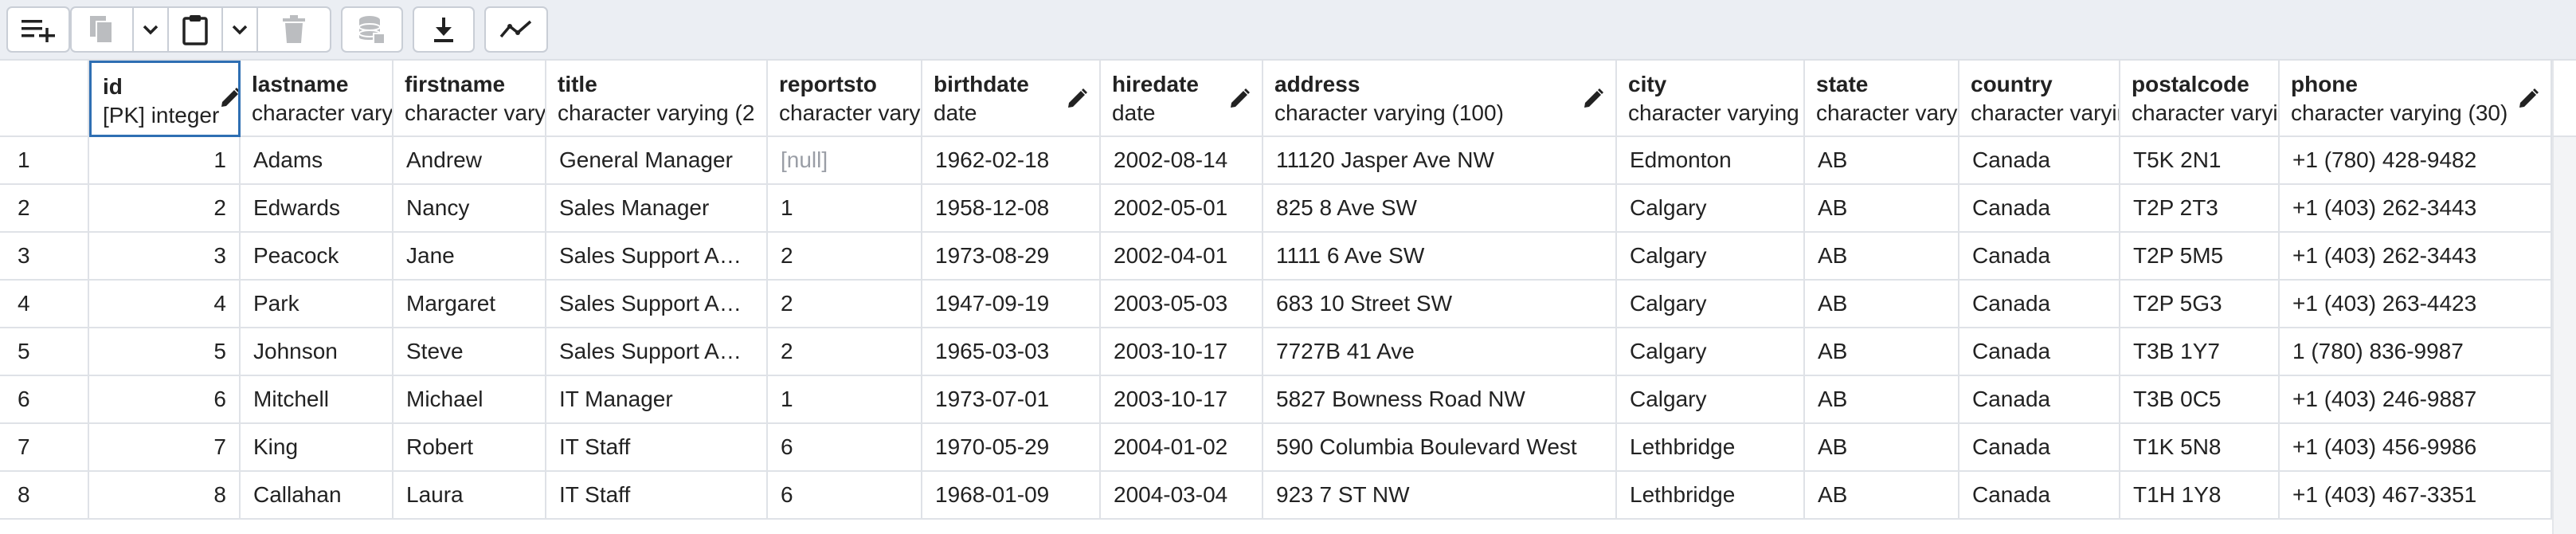  Describe the element at coordinates (2200, 304) in the screenshot. I see `cell-postalcode: T2P 5G3` at that location.